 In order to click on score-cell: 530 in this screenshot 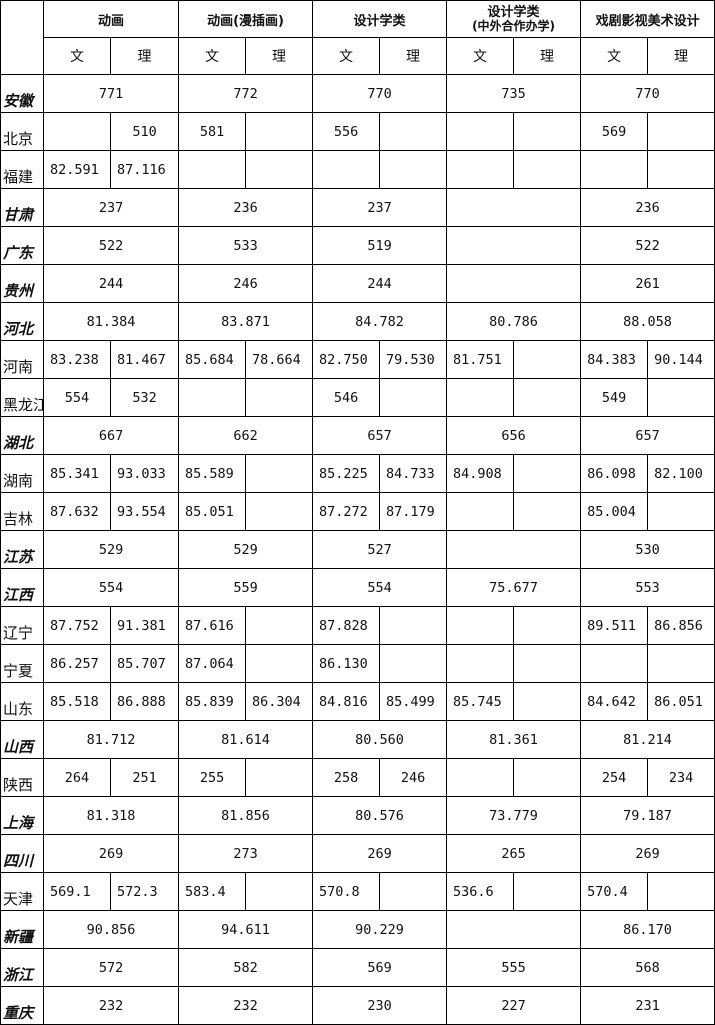, I will do `click(647, 549)`.